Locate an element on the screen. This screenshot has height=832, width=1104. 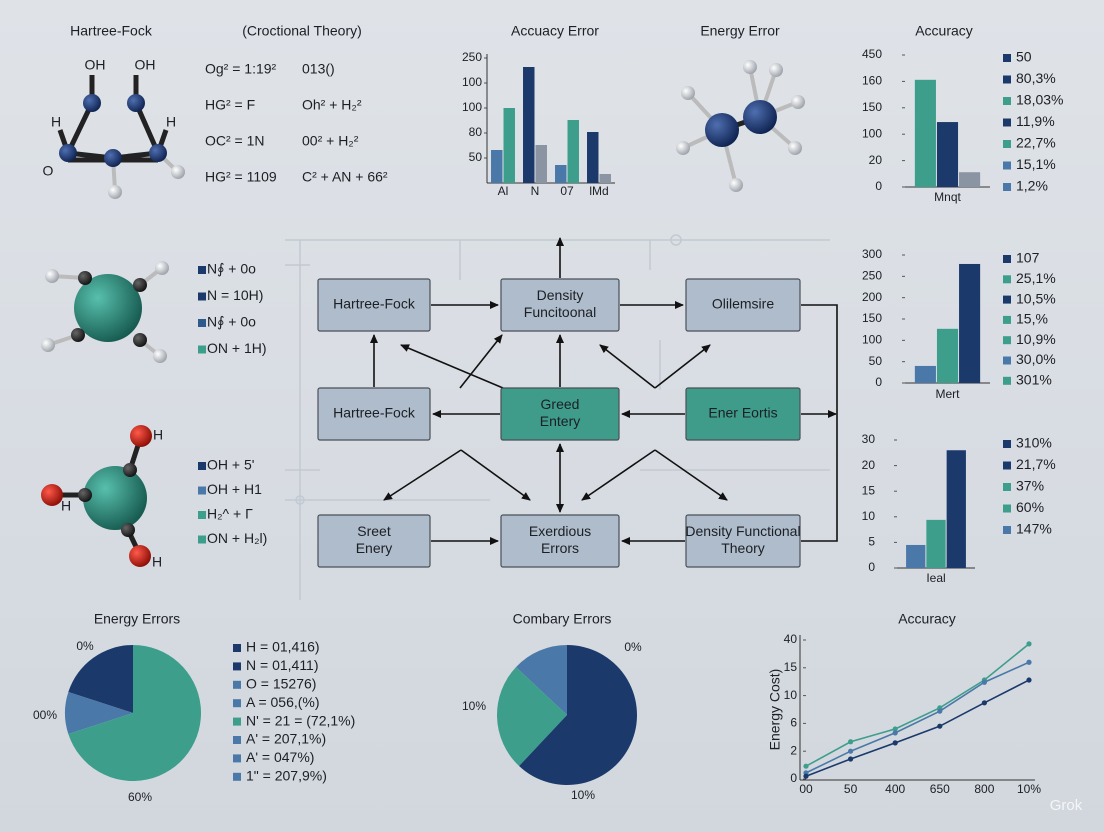
ring-molecule is located at coordinates (121, 137).